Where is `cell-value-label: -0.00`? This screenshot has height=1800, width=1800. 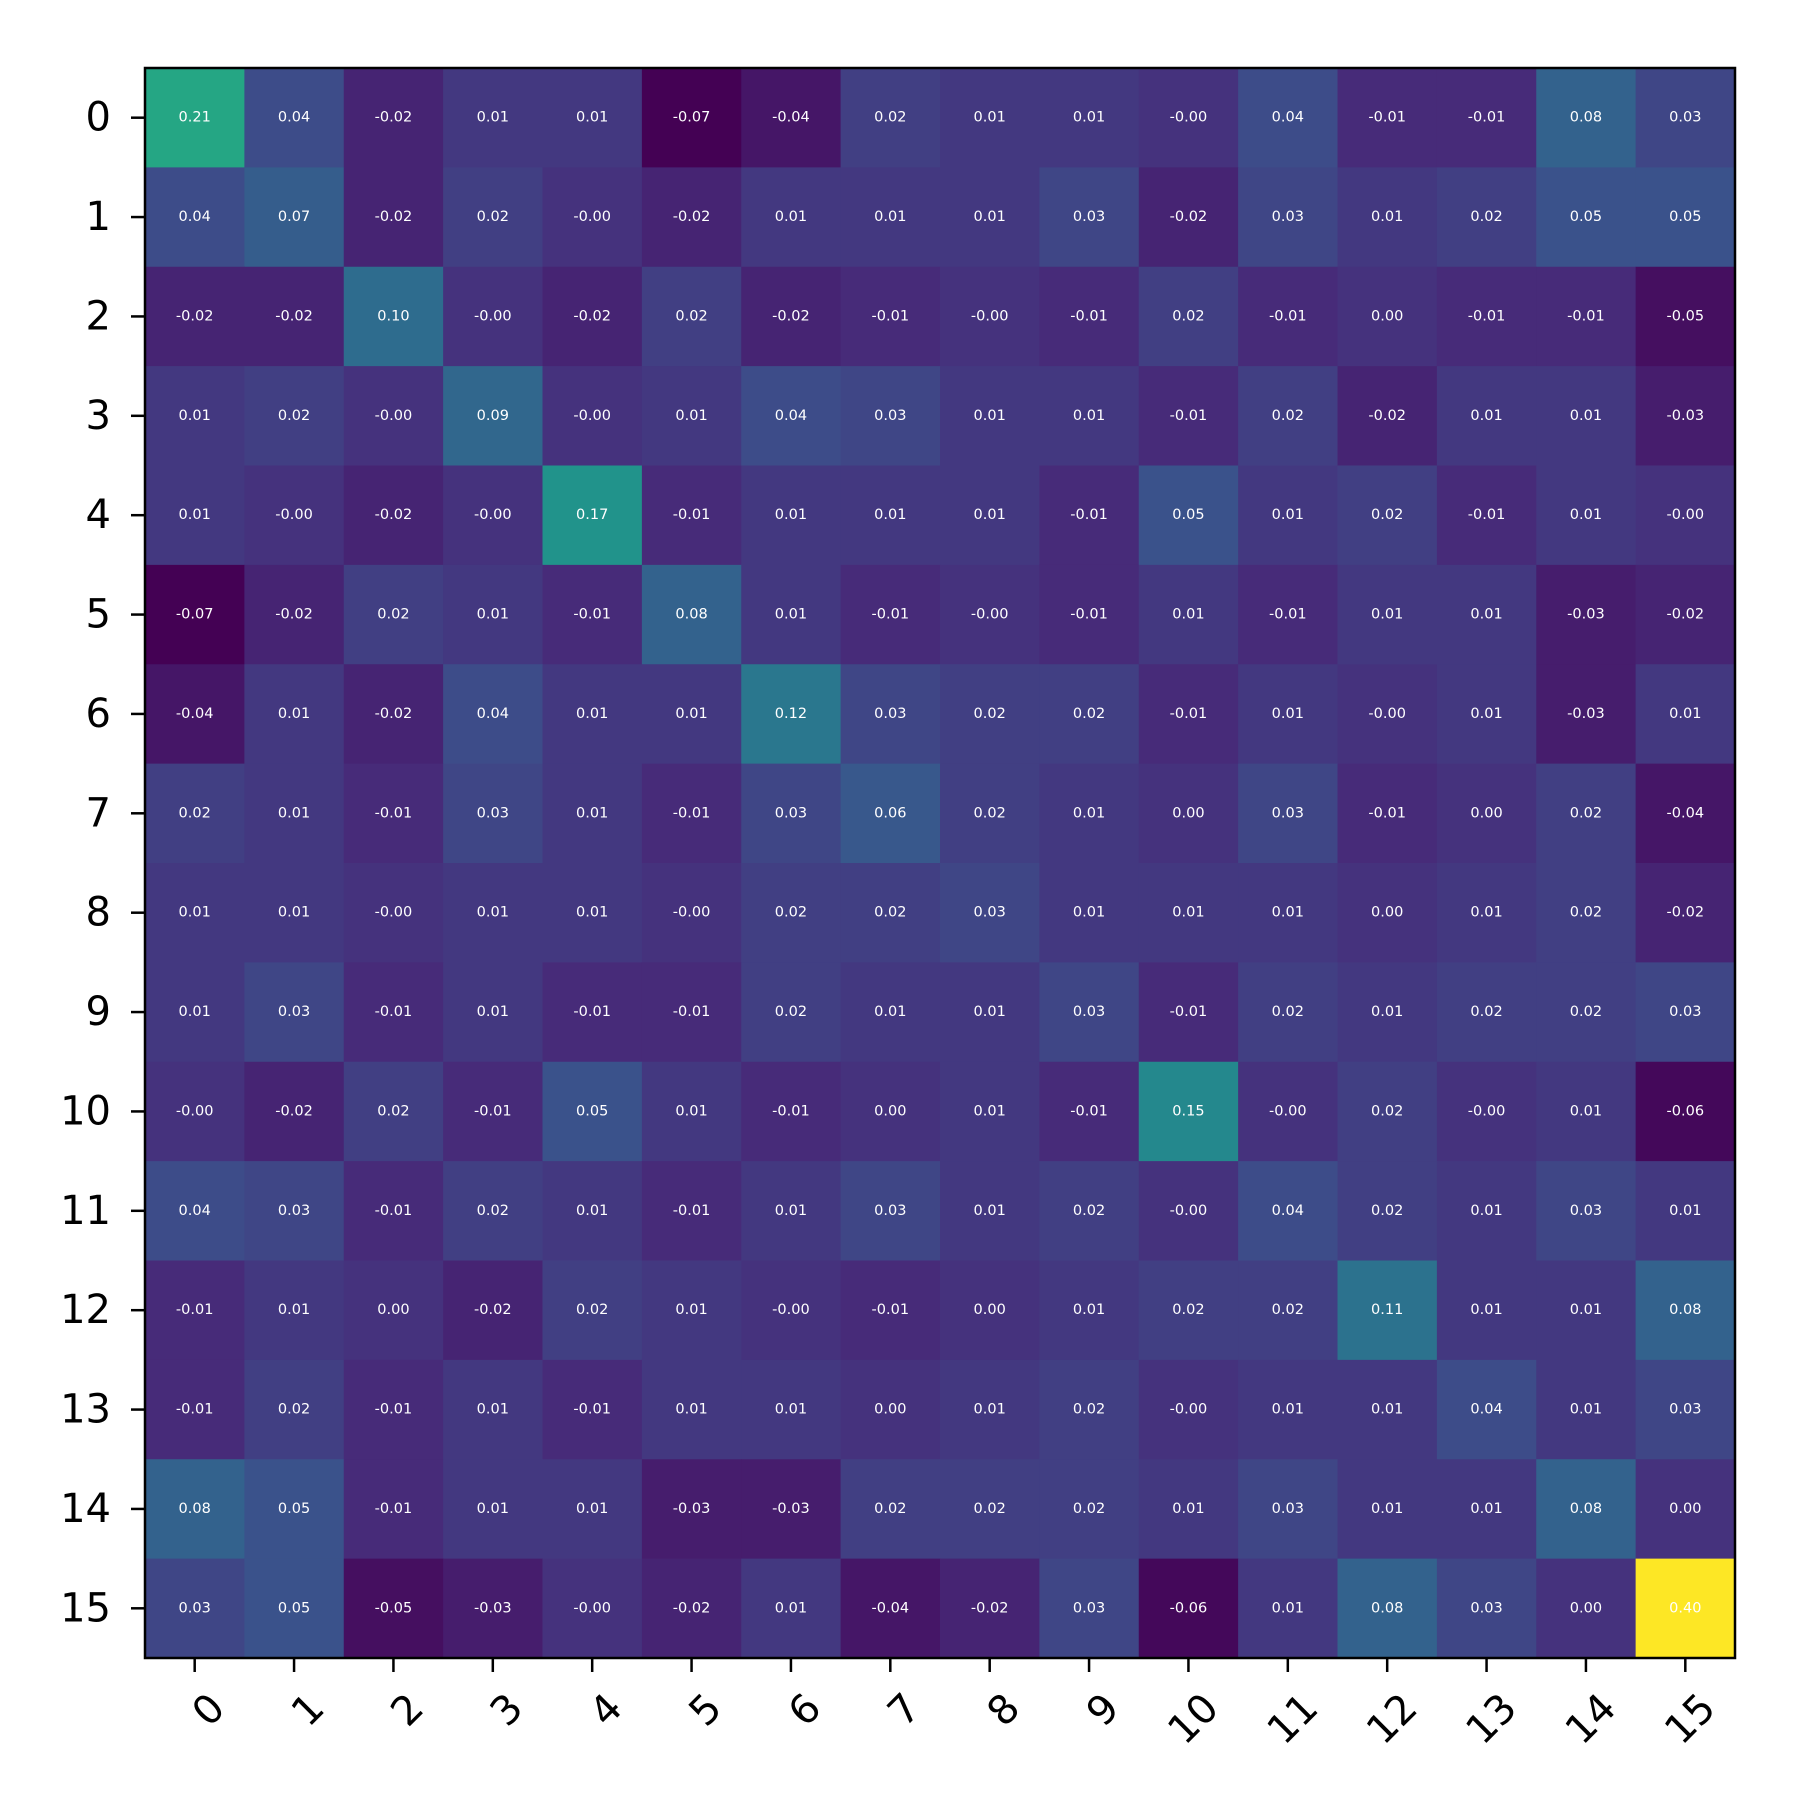
cell-value-label: -0.00 is located at coordinates (394, 913).